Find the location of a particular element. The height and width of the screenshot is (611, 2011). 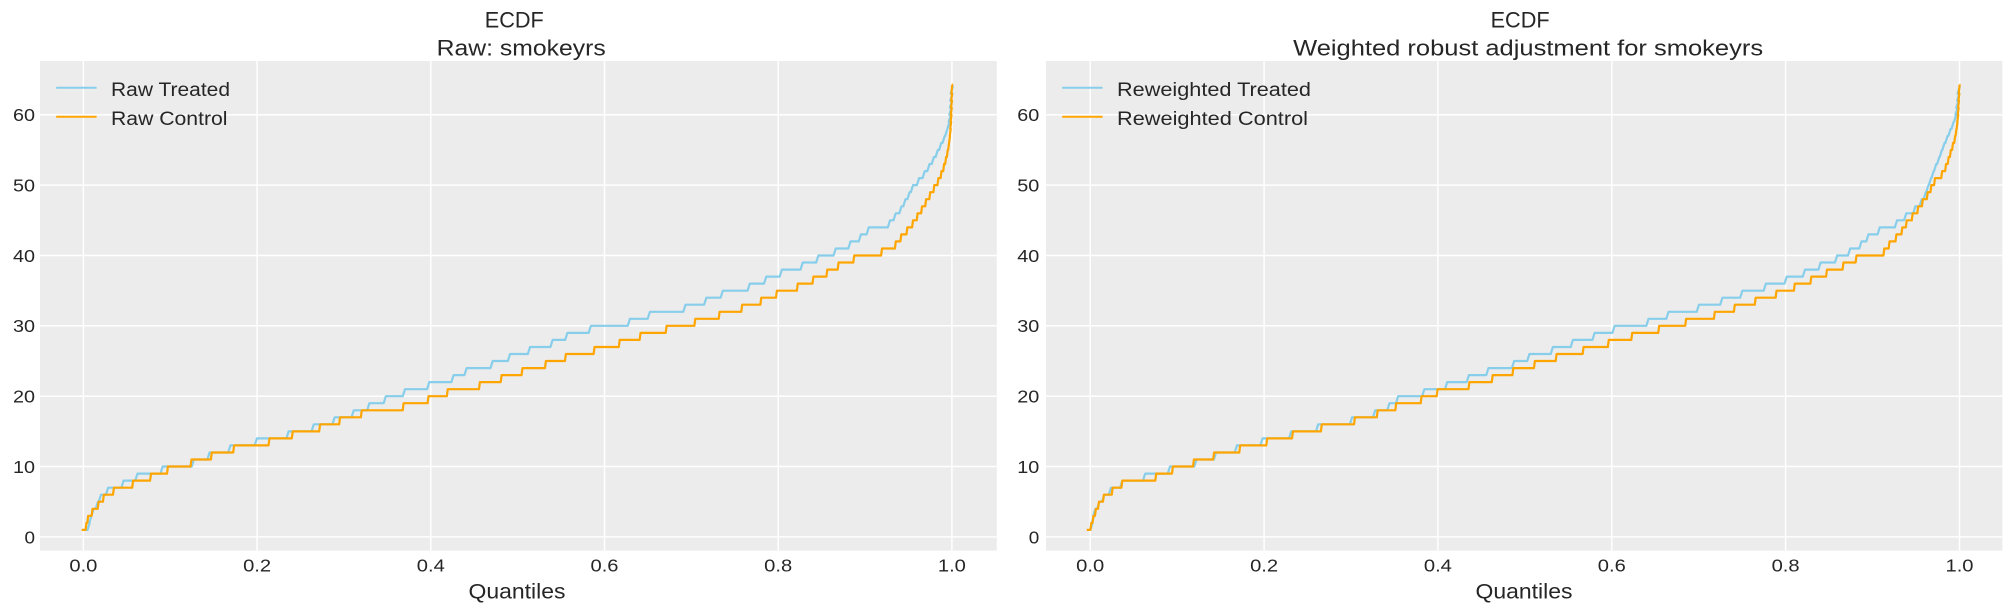

svg-text: Raw: smokeyrs is located at coordinates (521, 47).